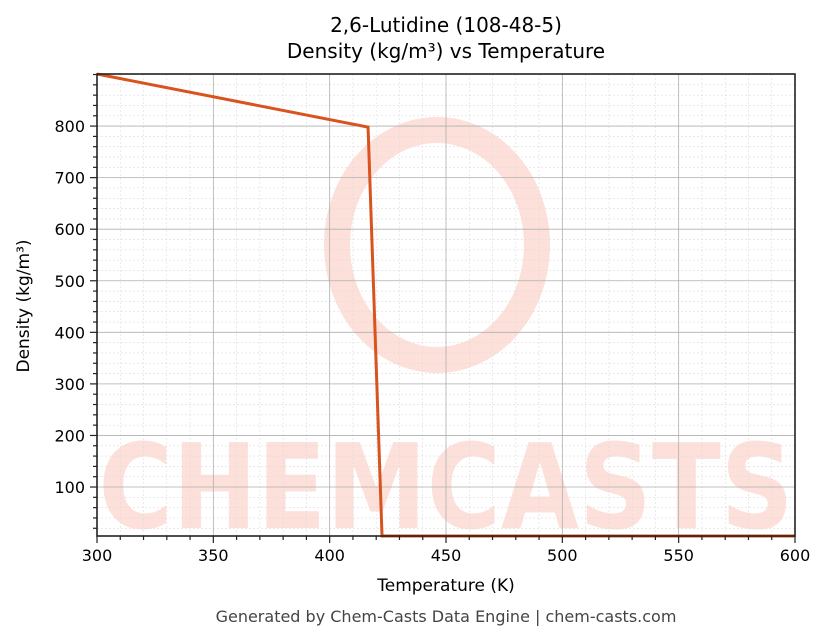  What do you see at coordinates (75, 301) in the screenshot?
I see `y-axis-ticks: 100 200 300 400 500 600 700 800` at bounding box center [75, 301].